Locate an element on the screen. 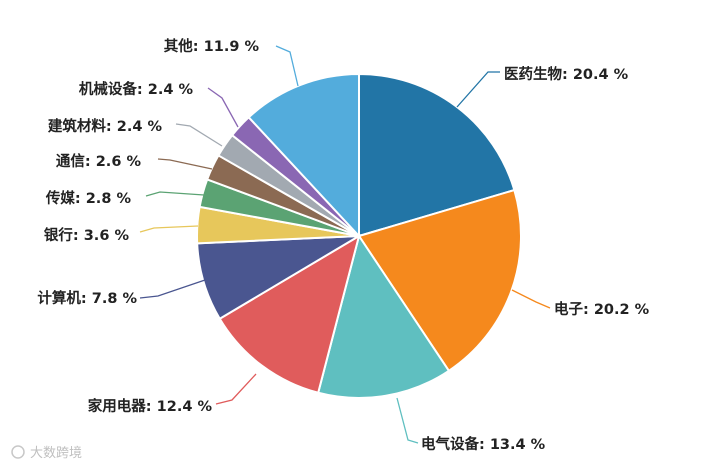 The width and height of the screenshot is (712, 468). slice-label: 通信: 2.6 % is located at coordinates (99, 161).